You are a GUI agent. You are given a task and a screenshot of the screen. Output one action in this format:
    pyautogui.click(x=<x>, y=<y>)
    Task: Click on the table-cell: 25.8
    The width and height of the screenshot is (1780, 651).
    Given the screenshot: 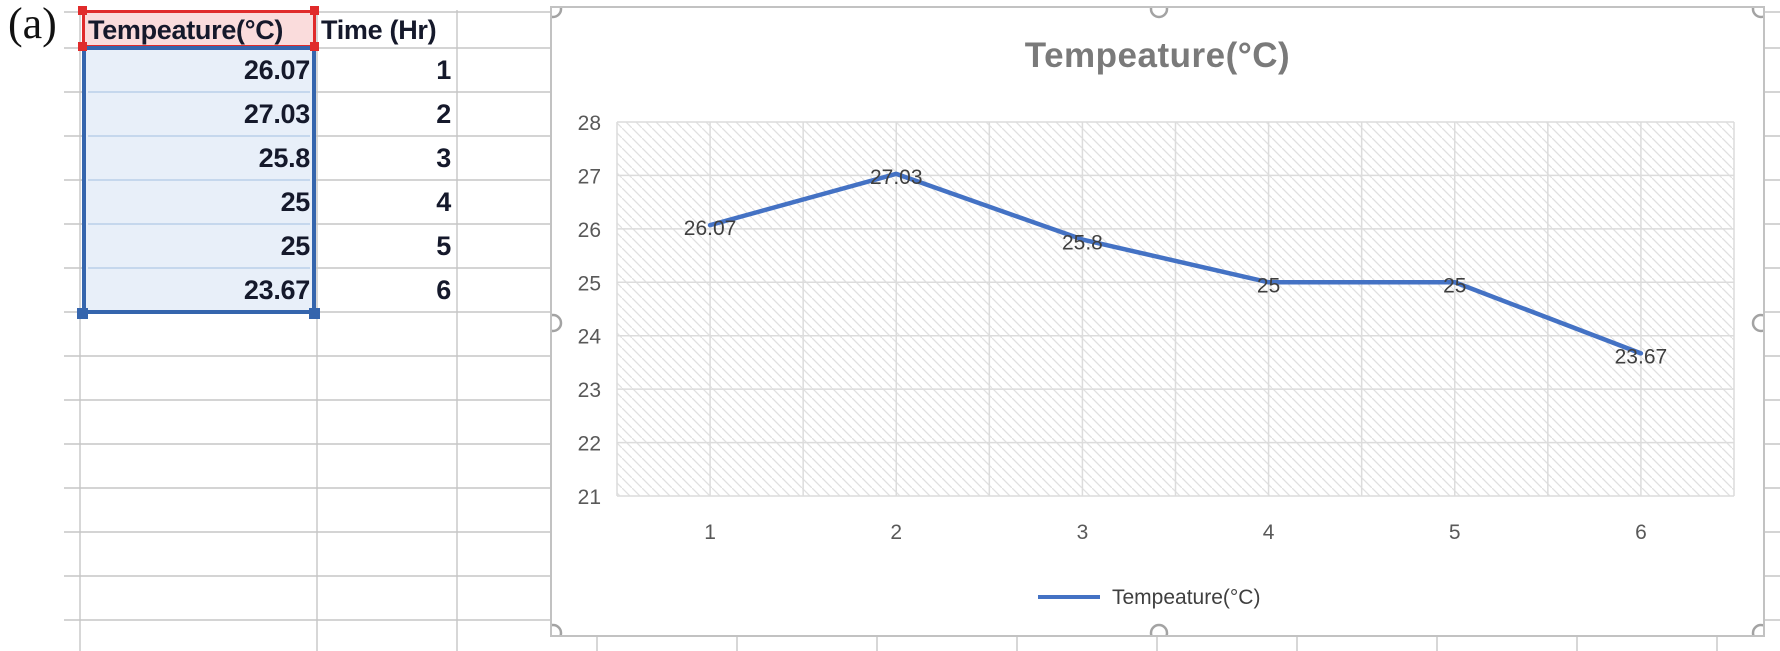 What is the action you would take?
    pyautogui.click(x=284, y=157)
    